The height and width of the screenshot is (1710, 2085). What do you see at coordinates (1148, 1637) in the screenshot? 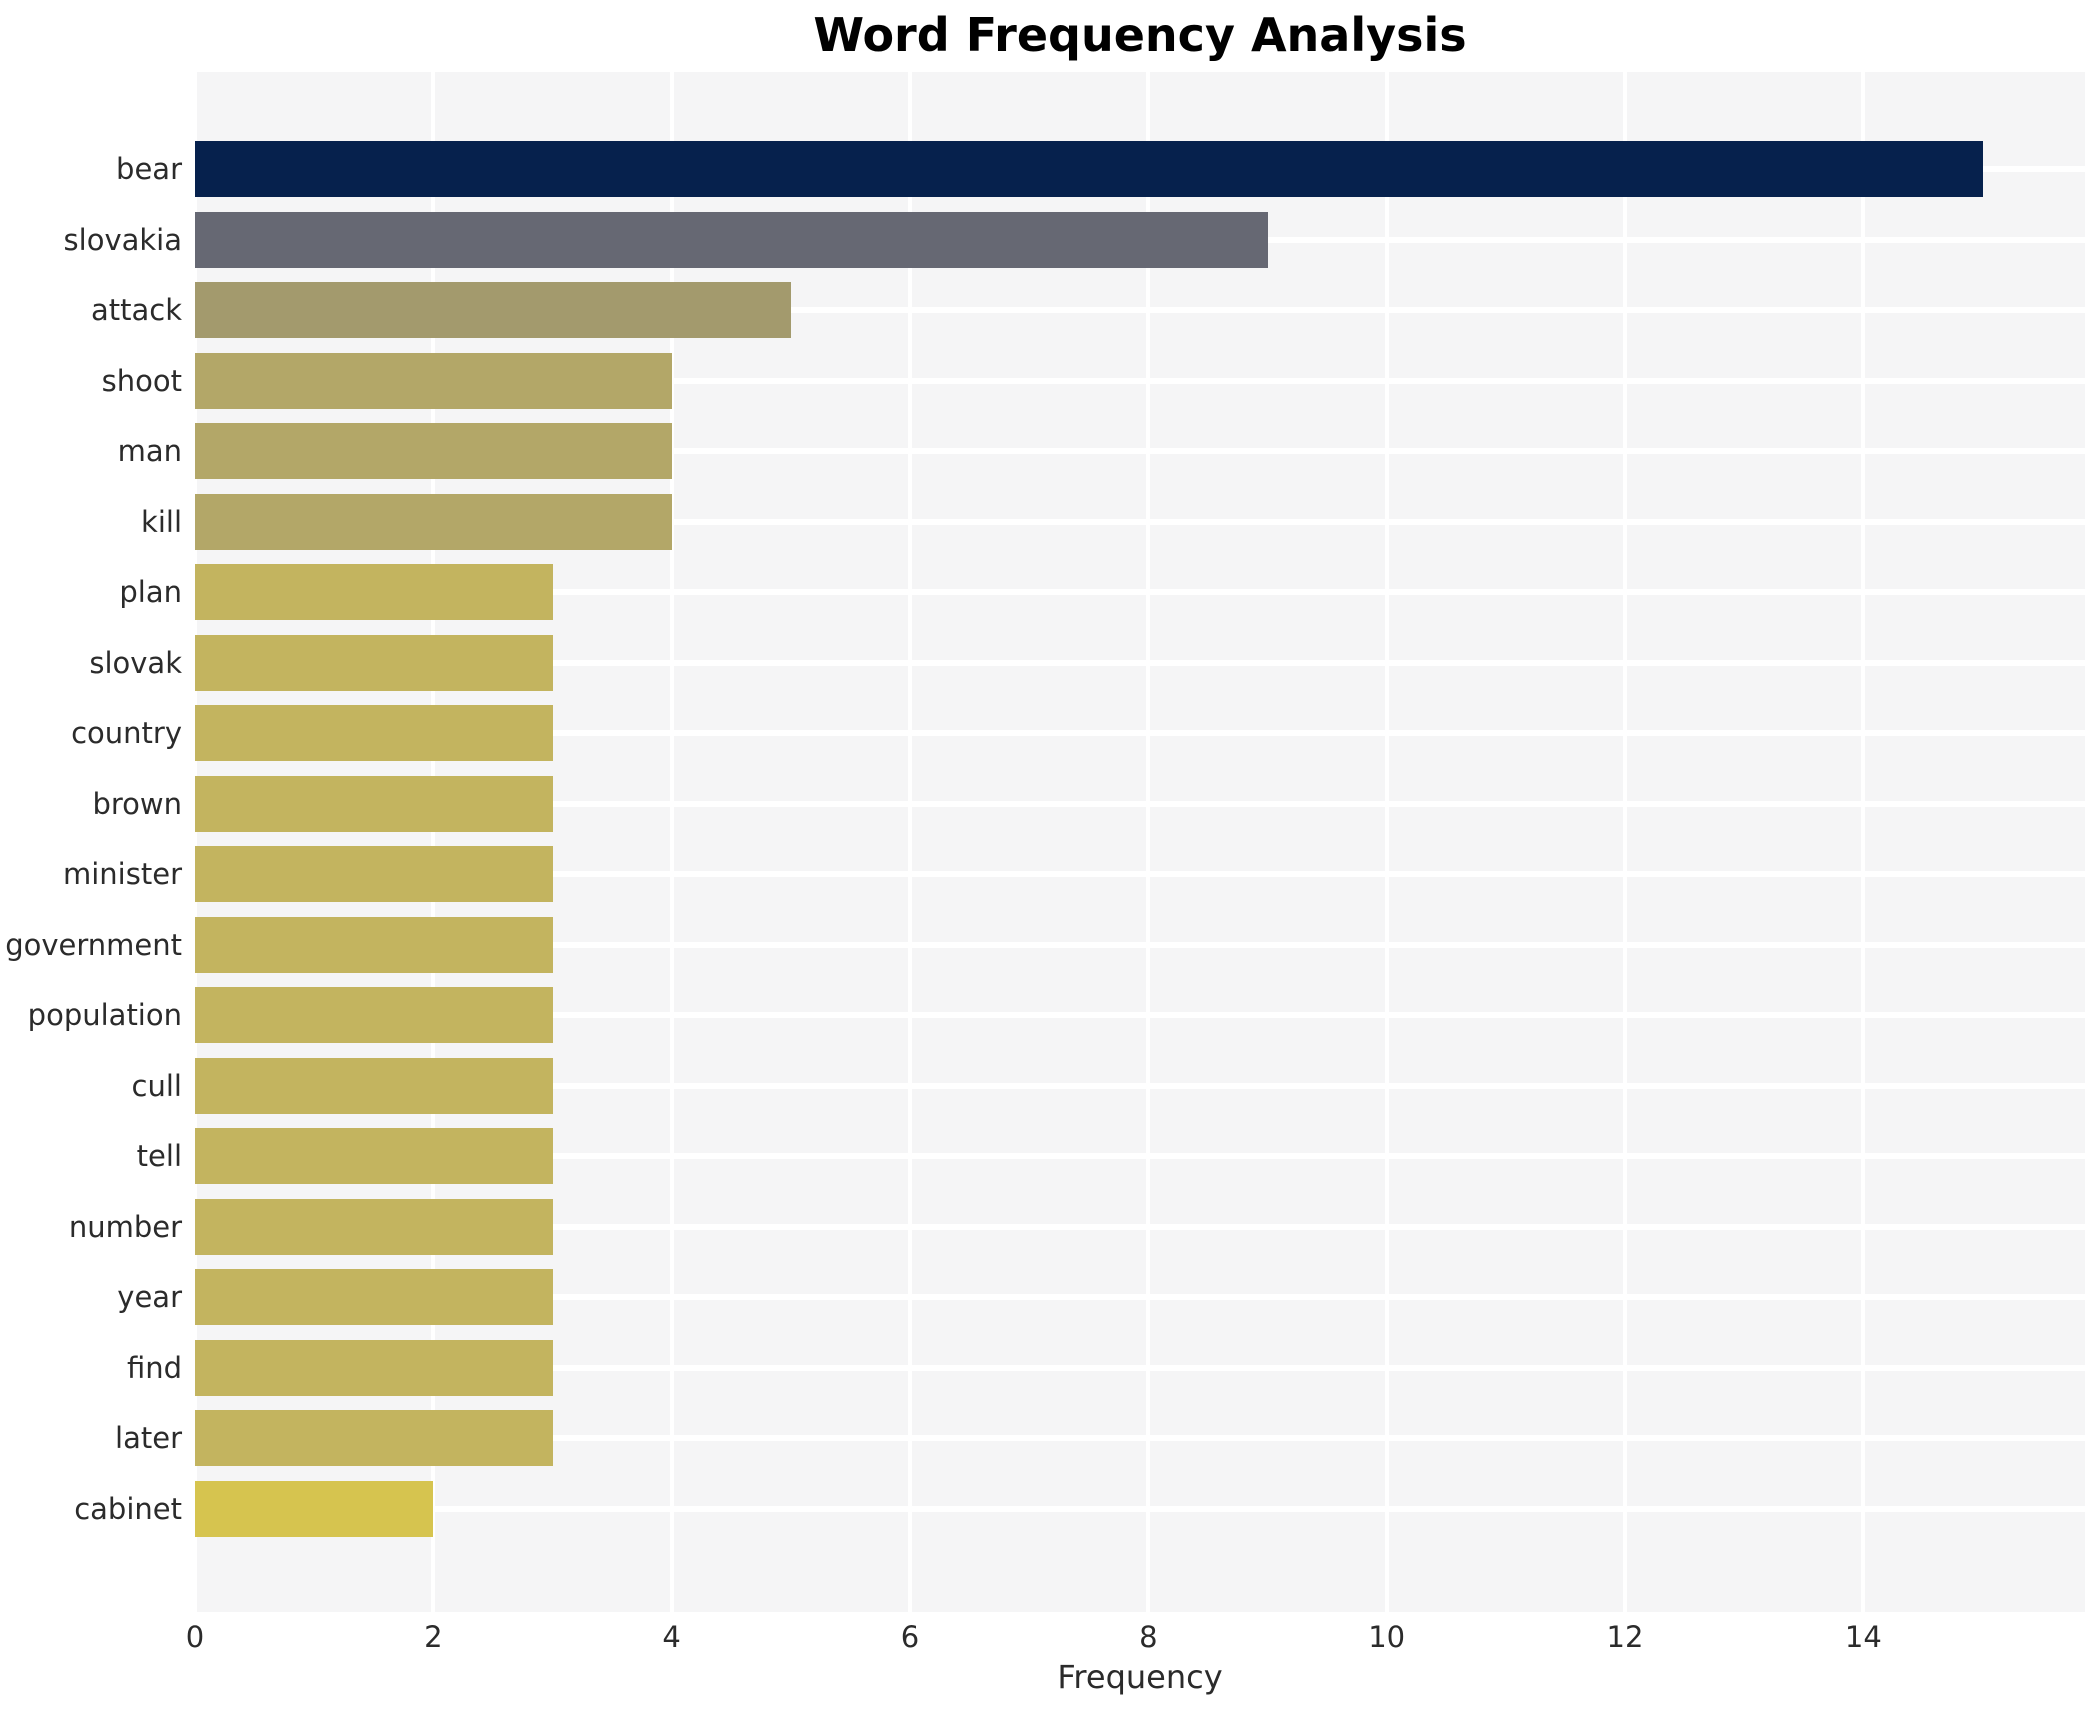
I see `xtick-label-8: 8` at bounding box center [1148, 1637].